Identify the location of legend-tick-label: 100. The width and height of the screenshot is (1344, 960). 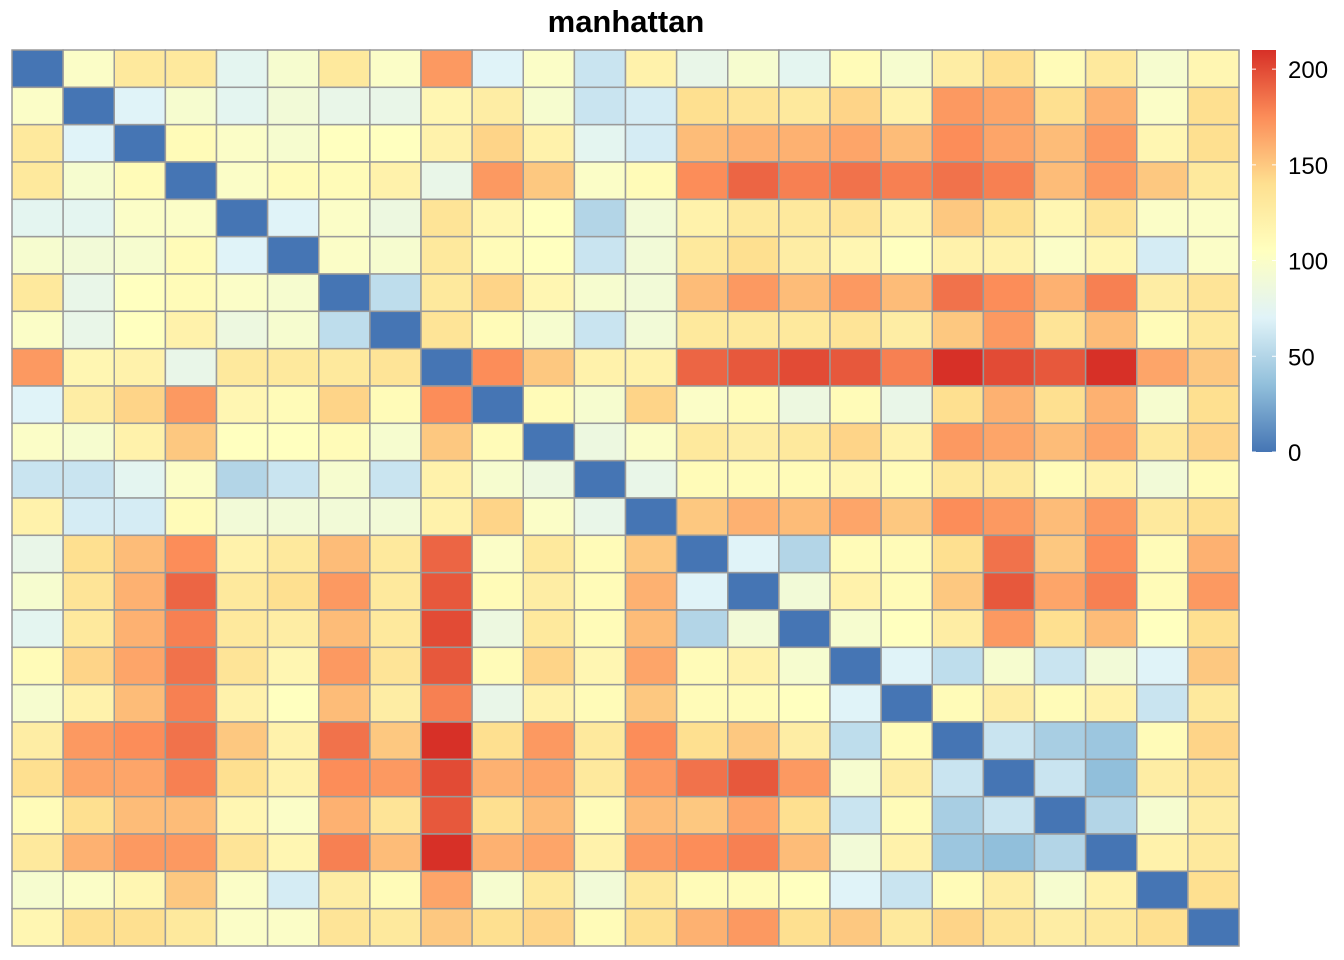
(1308, 262).